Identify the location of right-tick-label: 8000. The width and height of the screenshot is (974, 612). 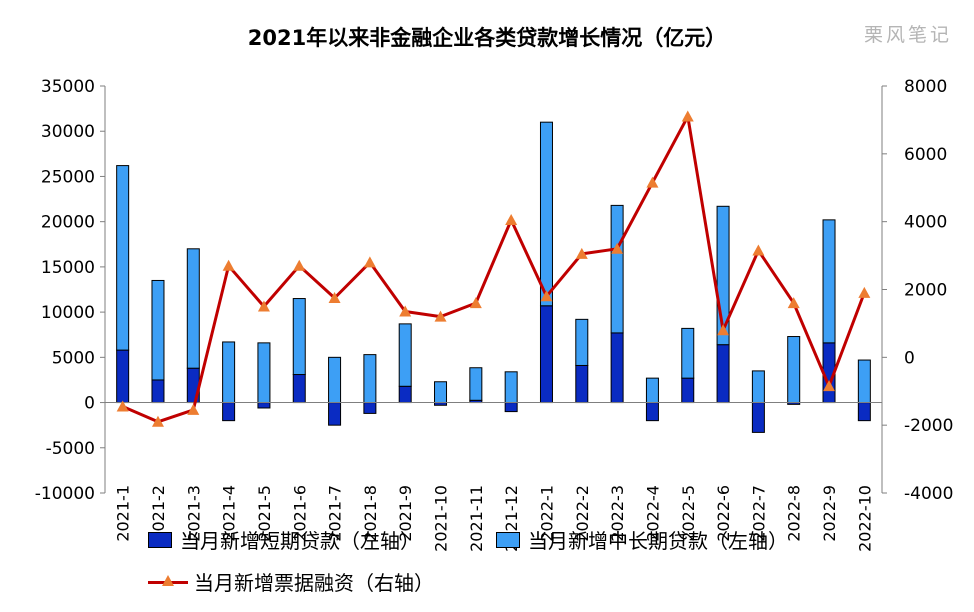
(925, 87).